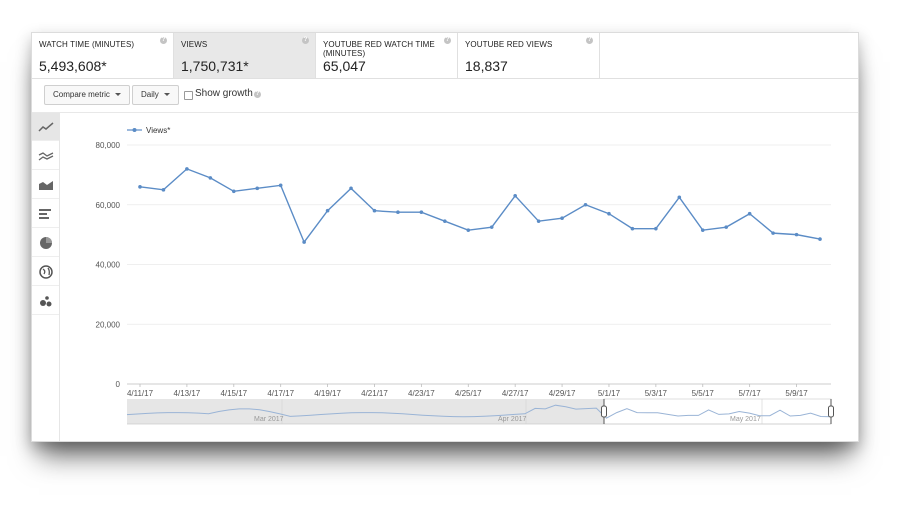 The image size is (922, 506). I want to click on bar-chart-icon, so click(44, 213).